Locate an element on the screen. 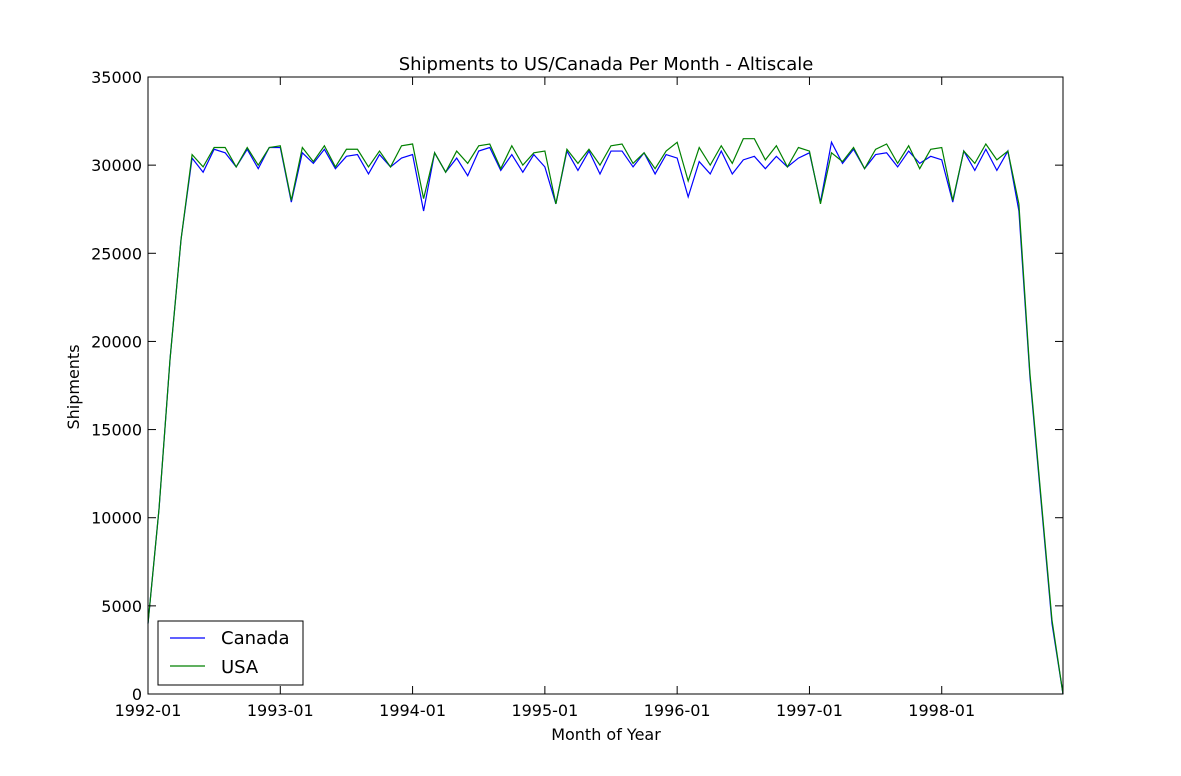 The height and width of the screenshot is (776, 1181). x-tick-label: 1995-01 is located at coordinates (544, 710).